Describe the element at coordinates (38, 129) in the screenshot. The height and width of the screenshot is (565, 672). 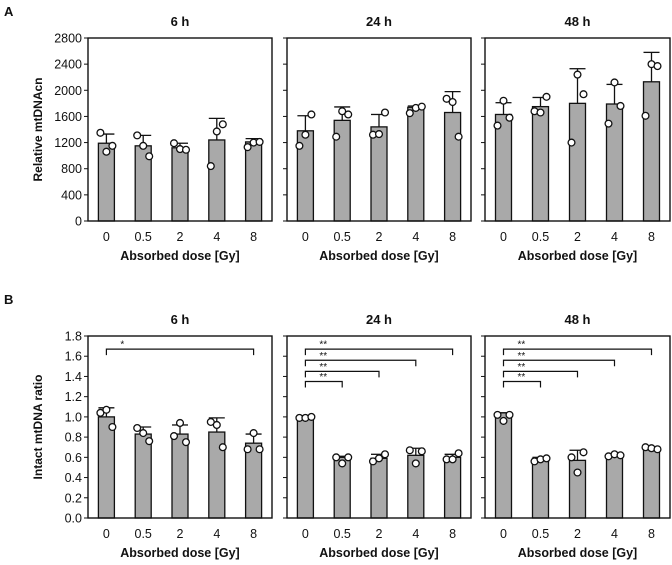
I see `y-axis-label: Relative mtDNAcn` at that location.